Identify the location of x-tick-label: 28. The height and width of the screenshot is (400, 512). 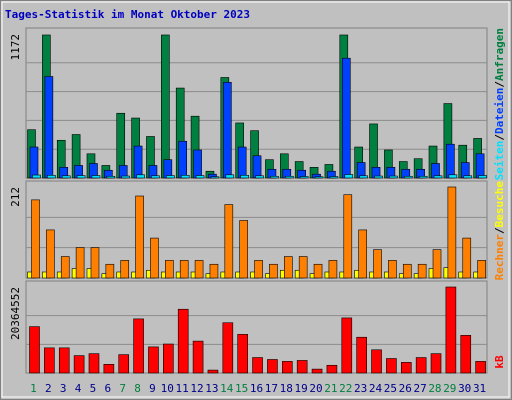
(434, 388).